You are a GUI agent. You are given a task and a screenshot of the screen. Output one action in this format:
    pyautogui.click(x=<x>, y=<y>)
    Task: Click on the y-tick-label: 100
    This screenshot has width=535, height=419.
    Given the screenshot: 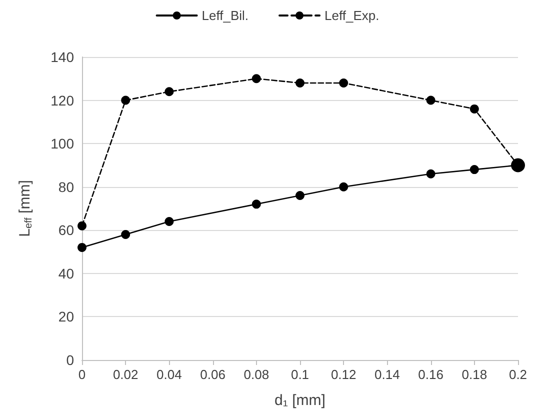 What is the action you would take?
    pyautogui.click(x=62, y=144)
    